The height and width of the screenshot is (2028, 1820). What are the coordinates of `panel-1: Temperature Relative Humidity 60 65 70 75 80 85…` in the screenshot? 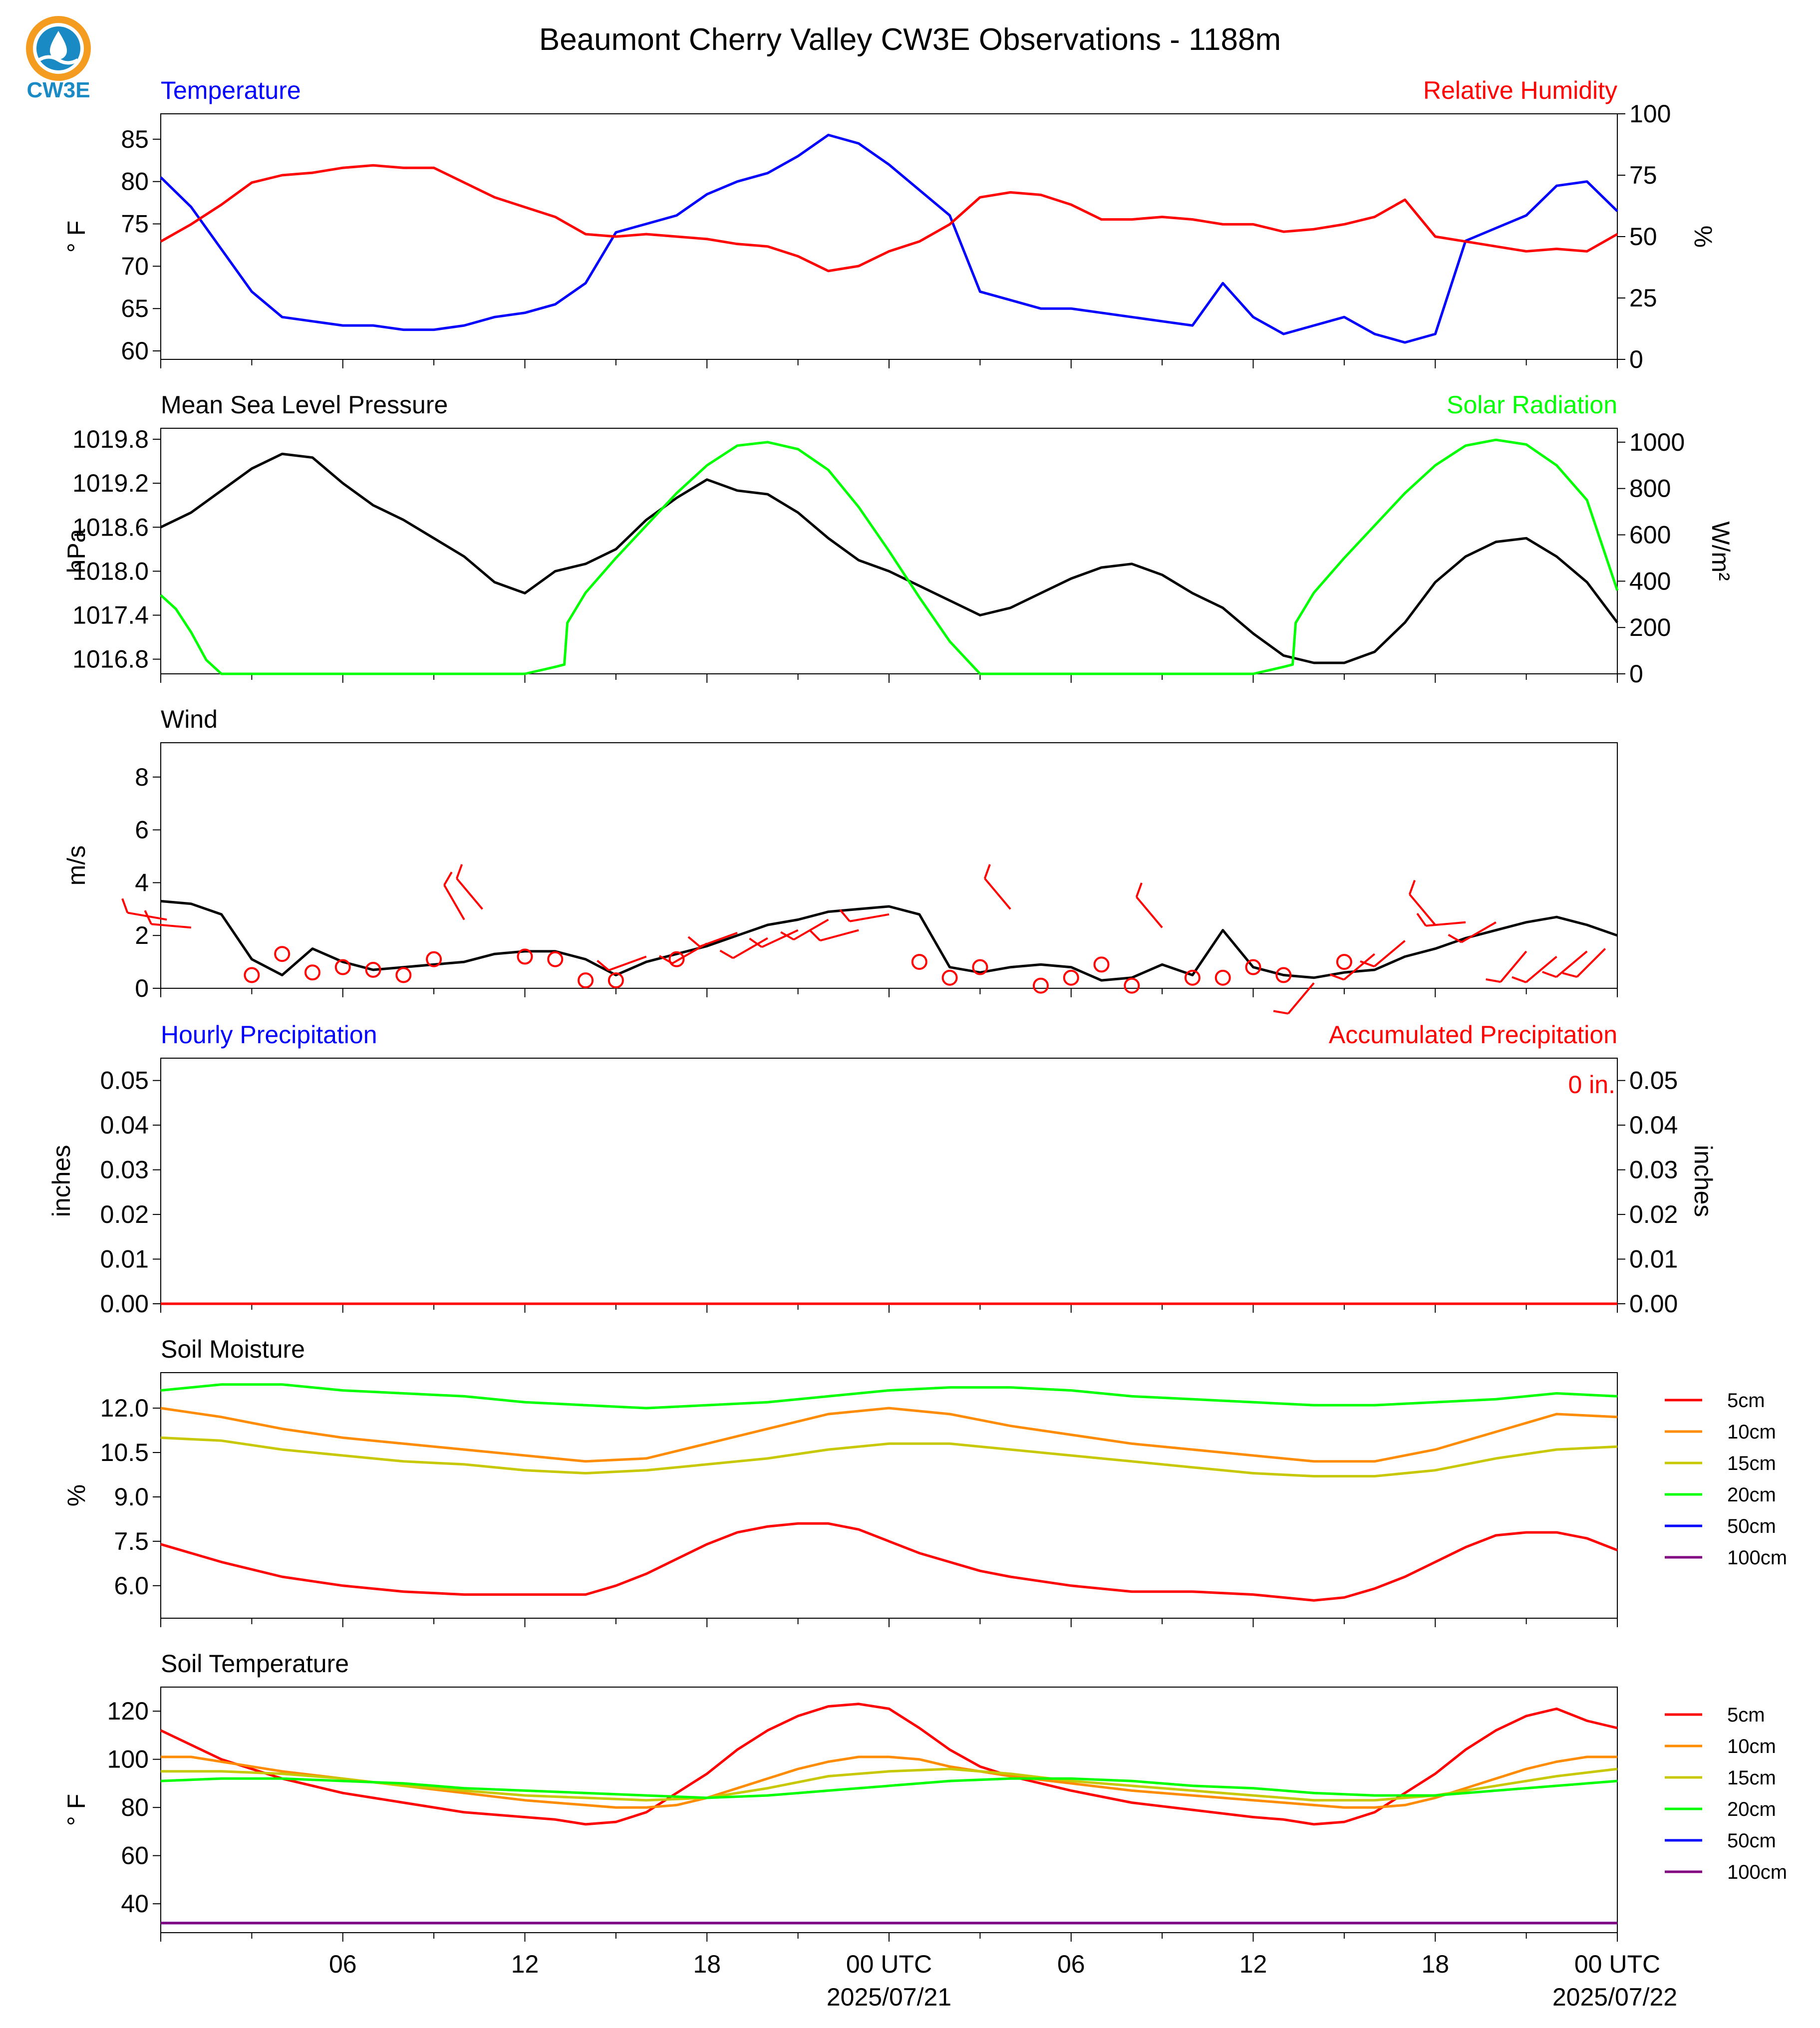 It's located at (889, 224).